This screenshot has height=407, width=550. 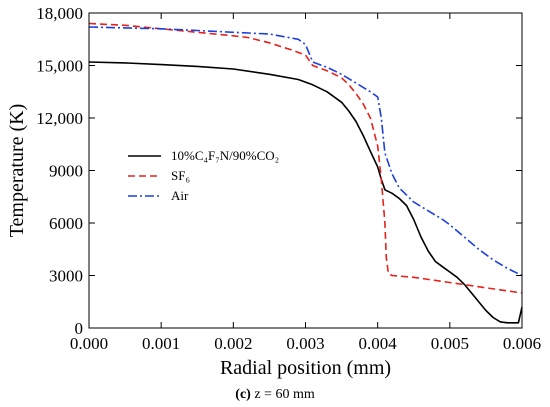 What do you see at coordinates (59, 13) in the screenshot?
I see `y-tick-label: 18,000` at bounding box center [59, 13].